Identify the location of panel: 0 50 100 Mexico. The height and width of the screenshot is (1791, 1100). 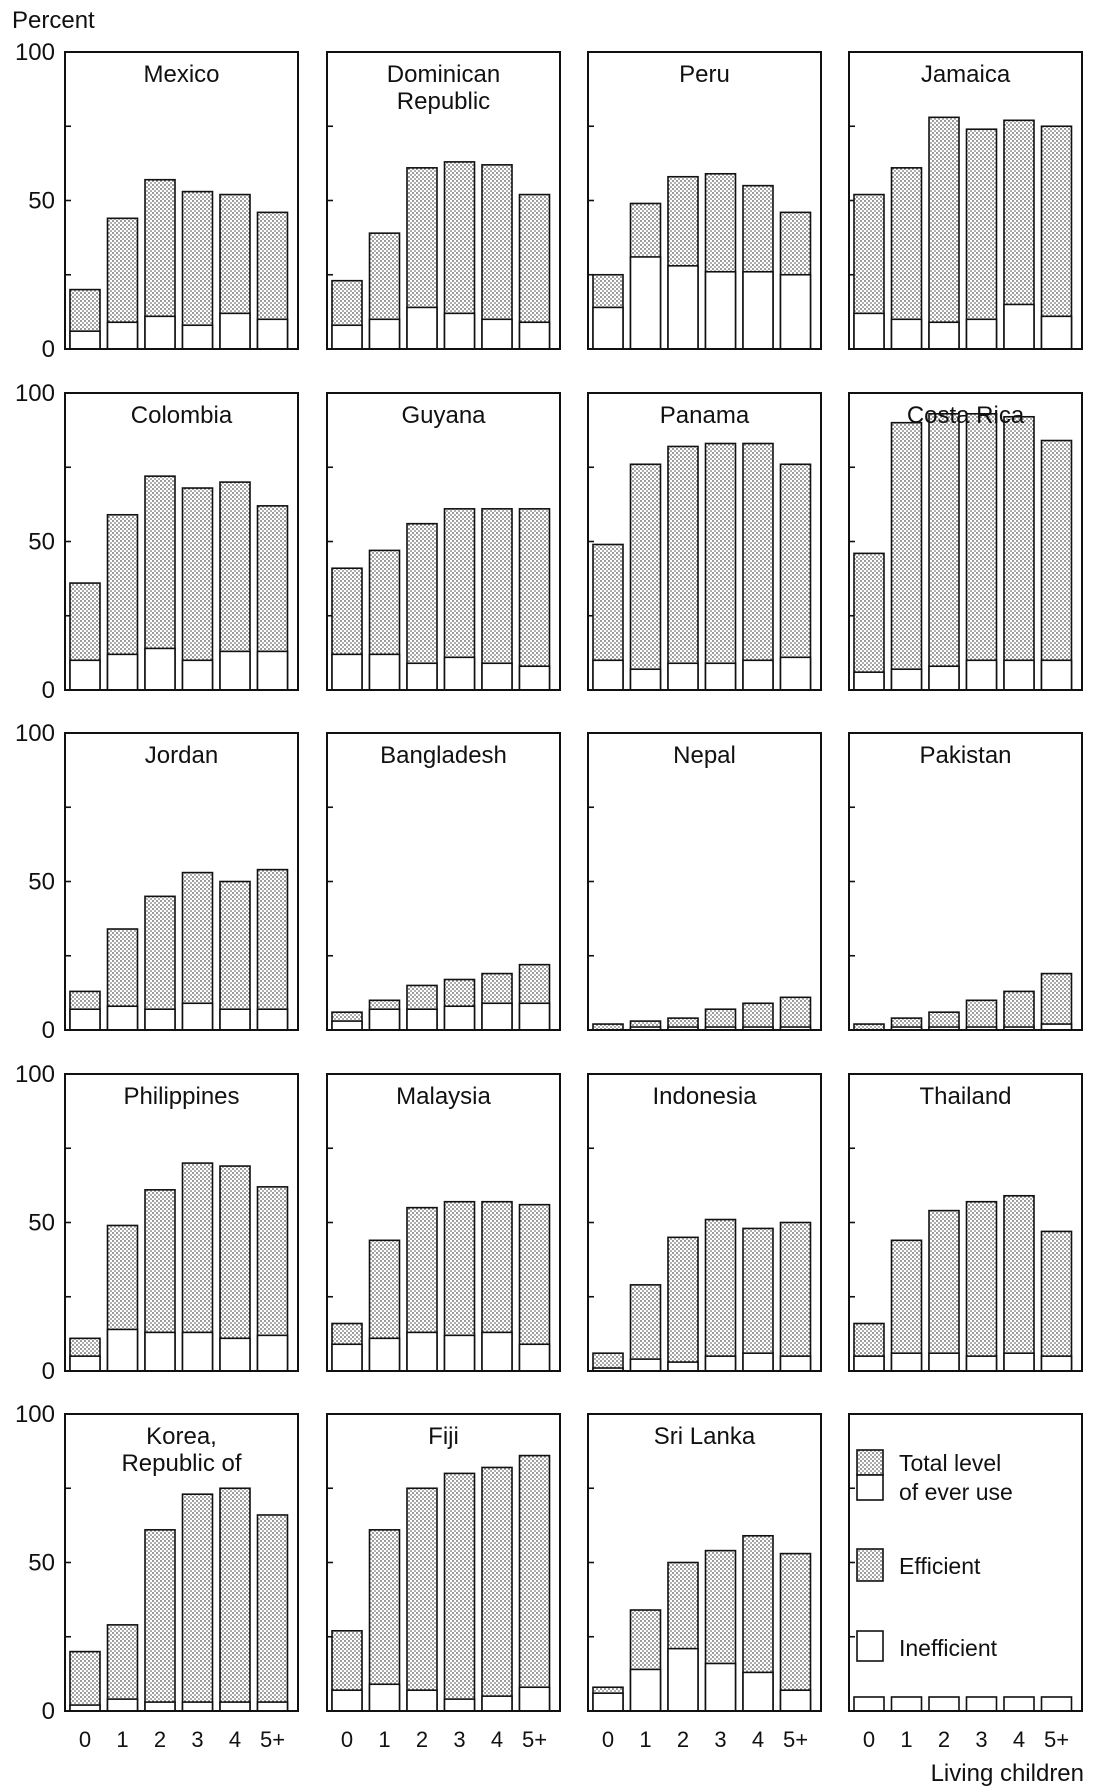
(157, 201).